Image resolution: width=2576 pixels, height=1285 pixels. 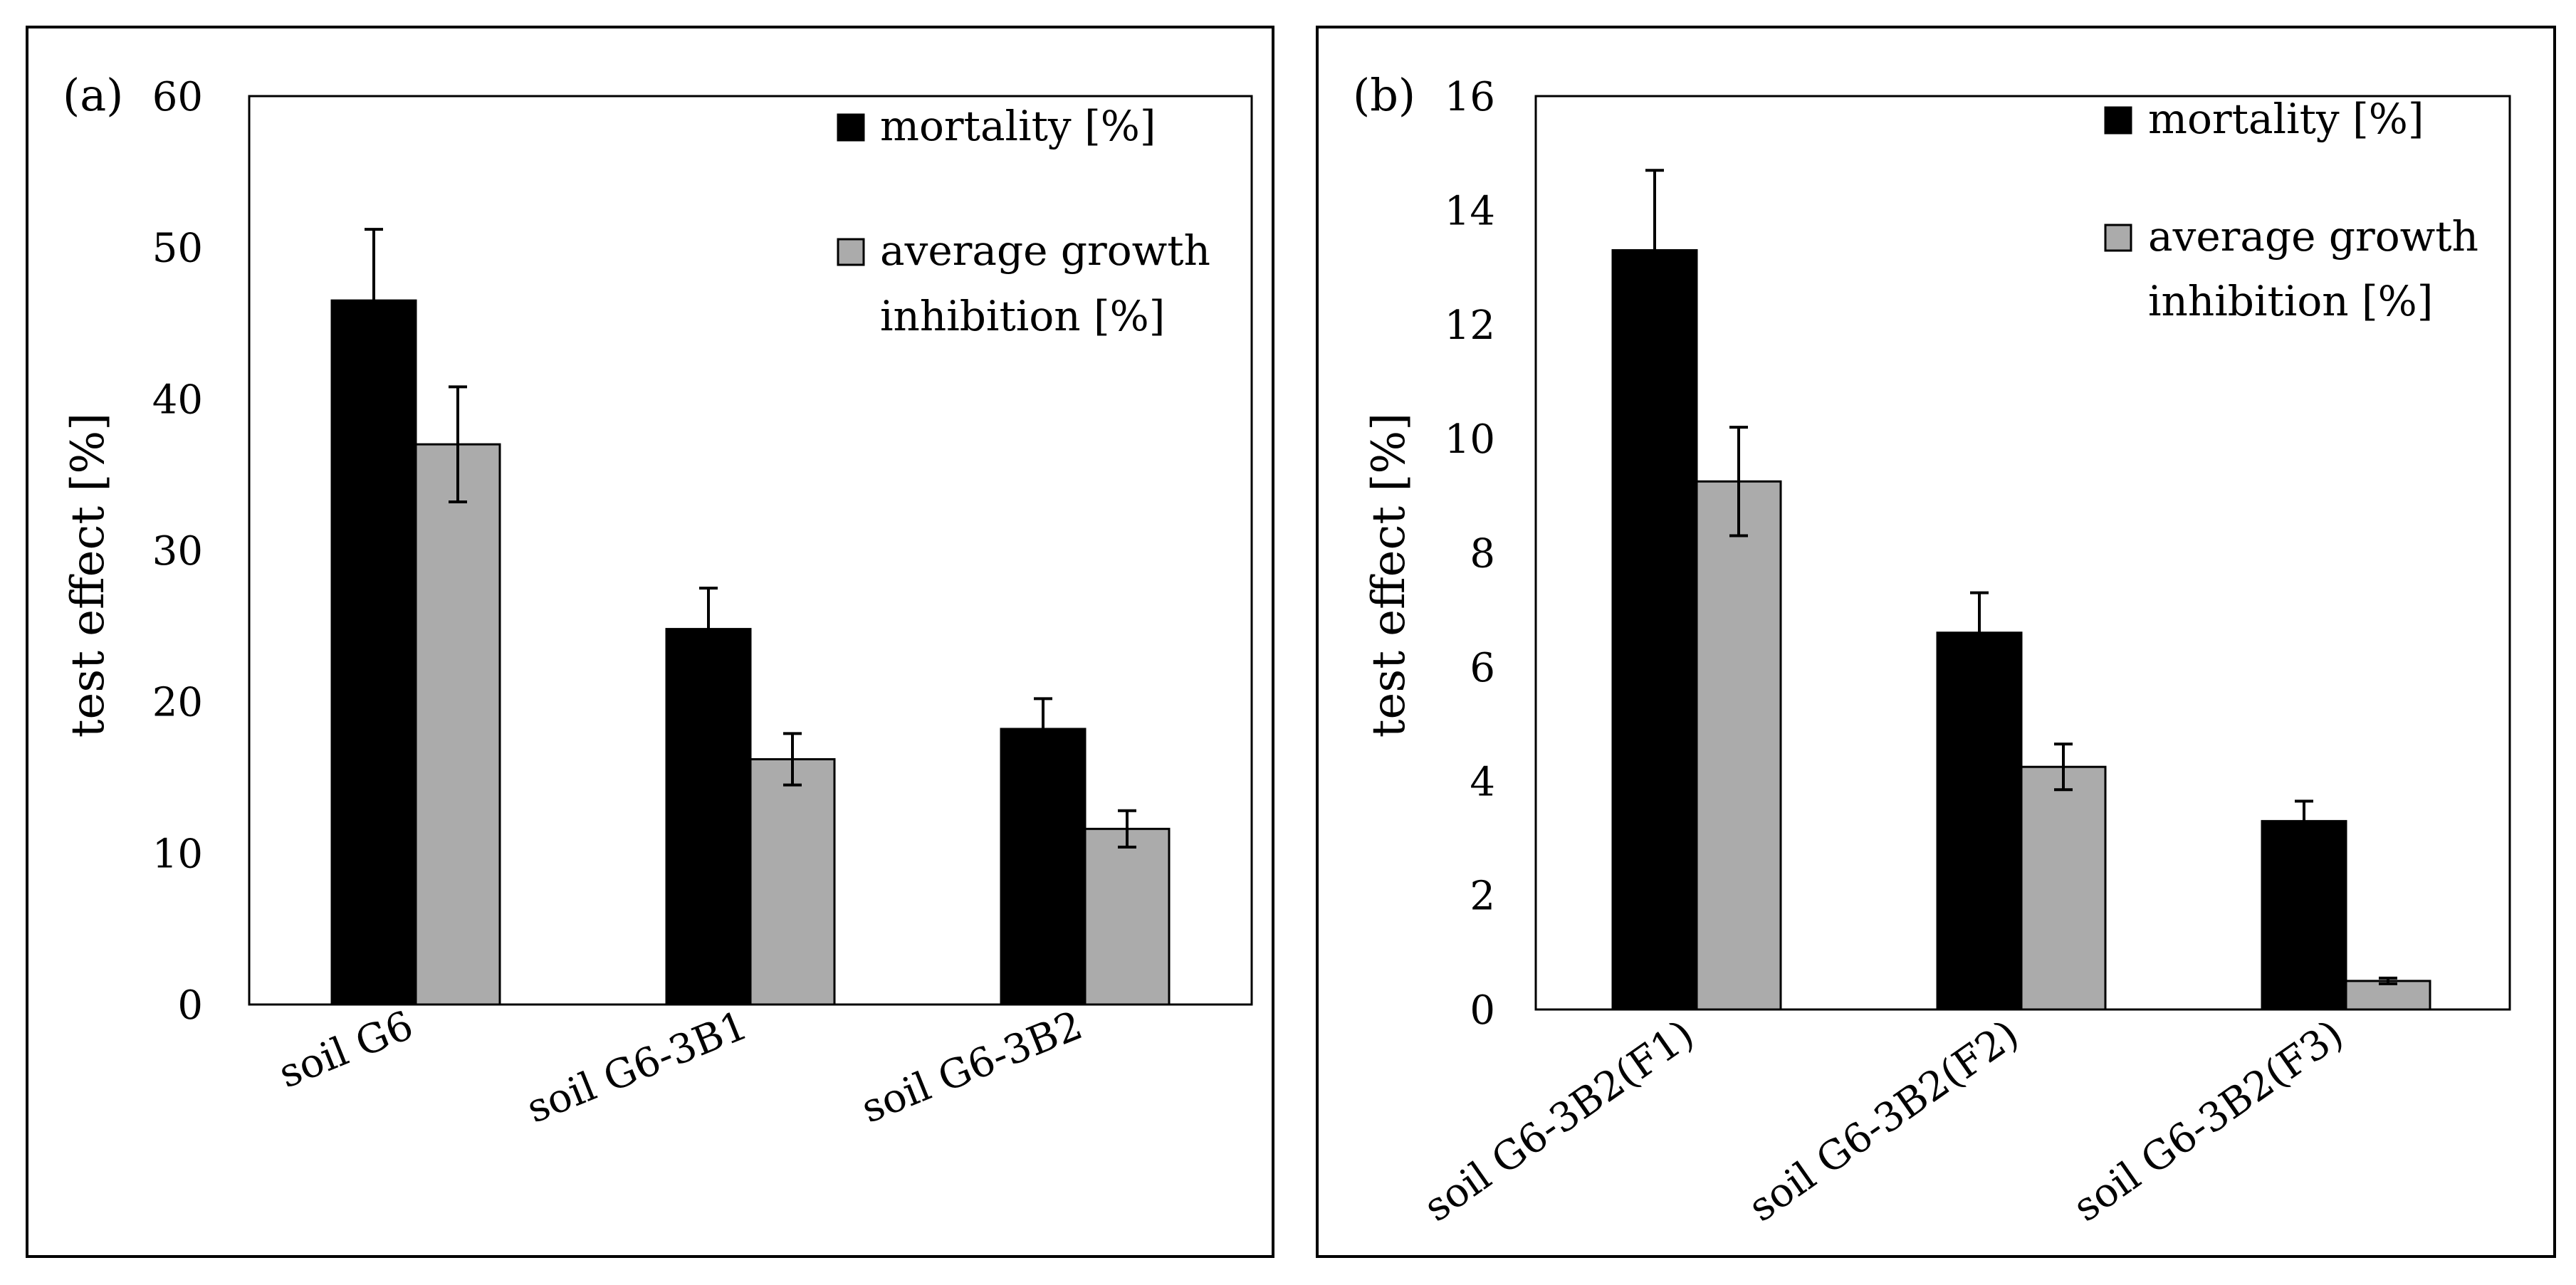 What do you see at coordinates (2290, 301) in the screenshot?
I see `panel-b-legend-label-growth-line2: inhibition [%]` at bounding box center [2290, 301].